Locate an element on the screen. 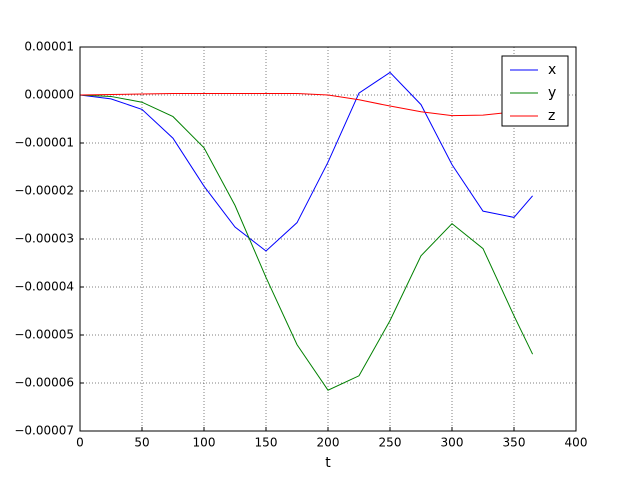 The image size is (640, 480). y-tick-label: −0.00003 is located at coordinates (44, 239).